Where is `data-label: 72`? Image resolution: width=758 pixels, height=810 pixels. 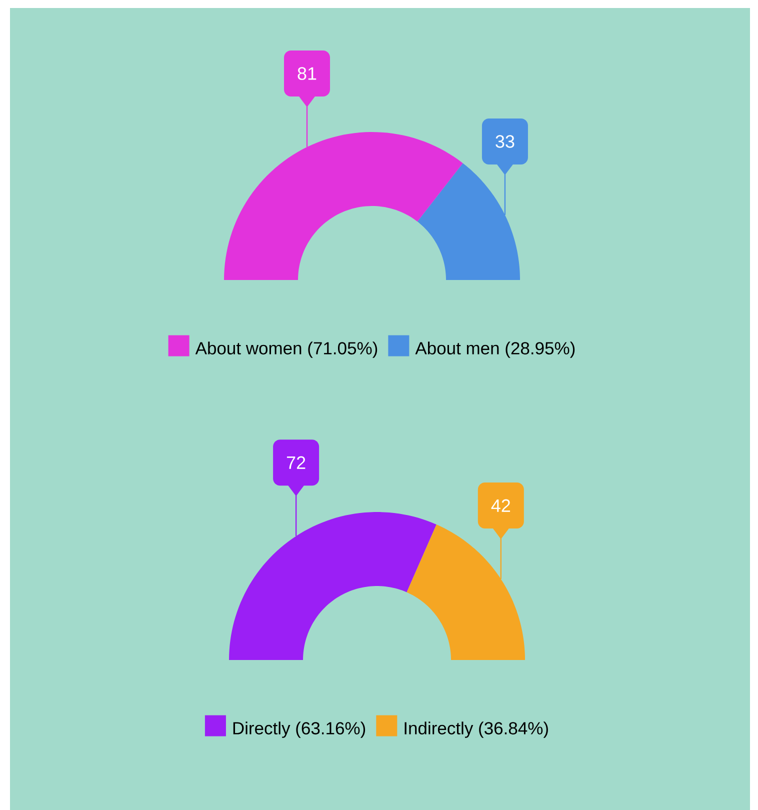
data-label: 72 is located at coordinates (296, 462).